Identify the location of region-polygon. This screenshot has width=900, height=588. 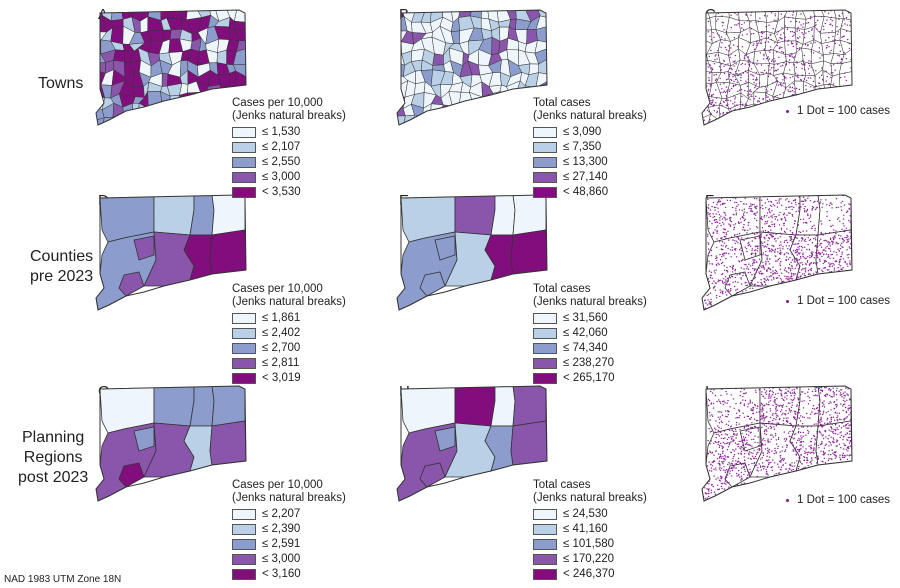
(503, 406).